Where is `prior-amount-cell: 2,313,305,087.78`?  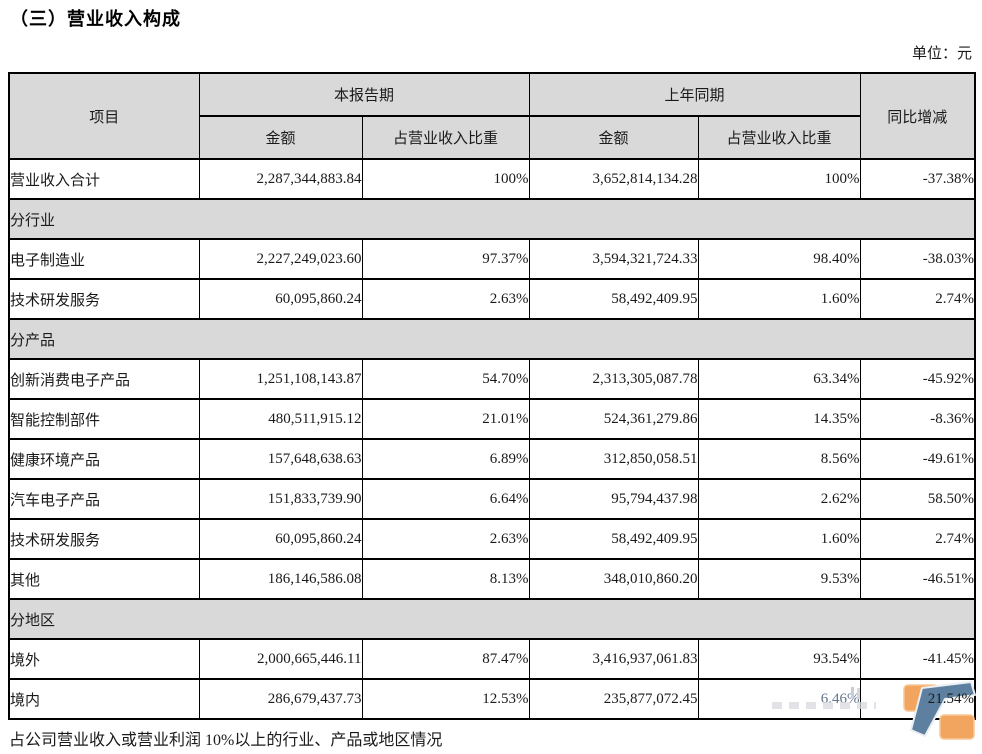
prior-amount-cell: 2,313,305,087.78 is located at coordinates (613, 379).